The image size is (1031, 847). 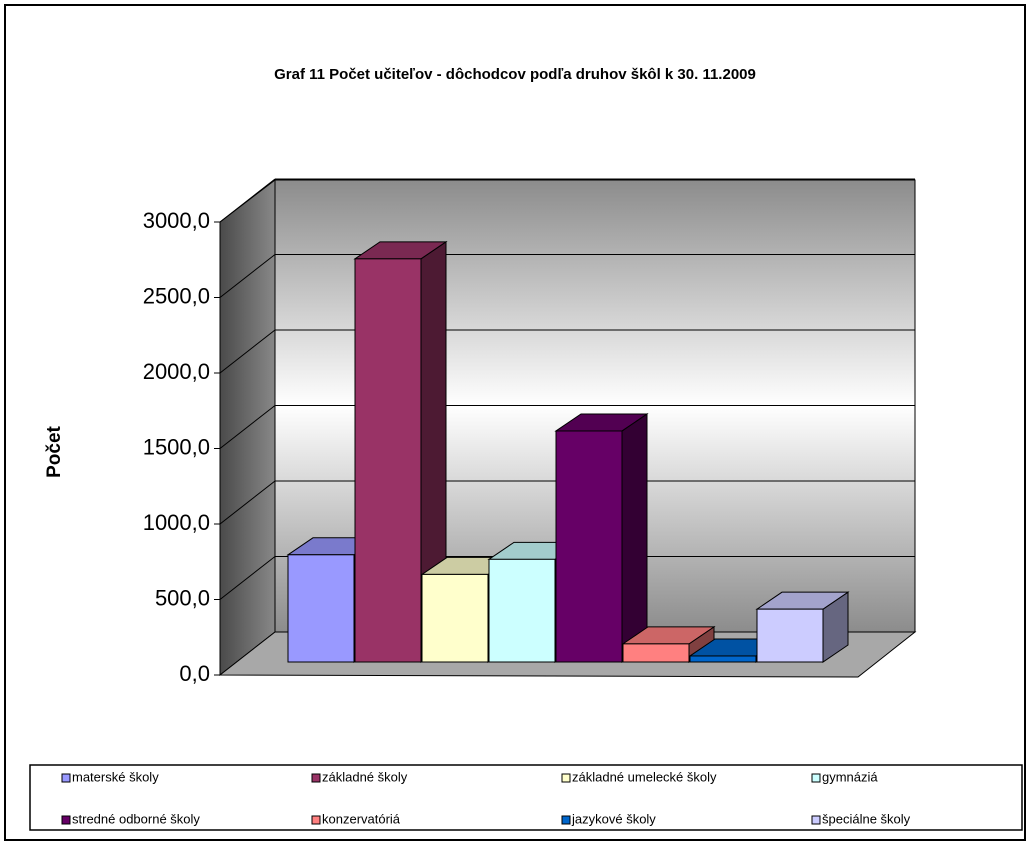 I want to click on bar-side, so click(x=634, y=538).